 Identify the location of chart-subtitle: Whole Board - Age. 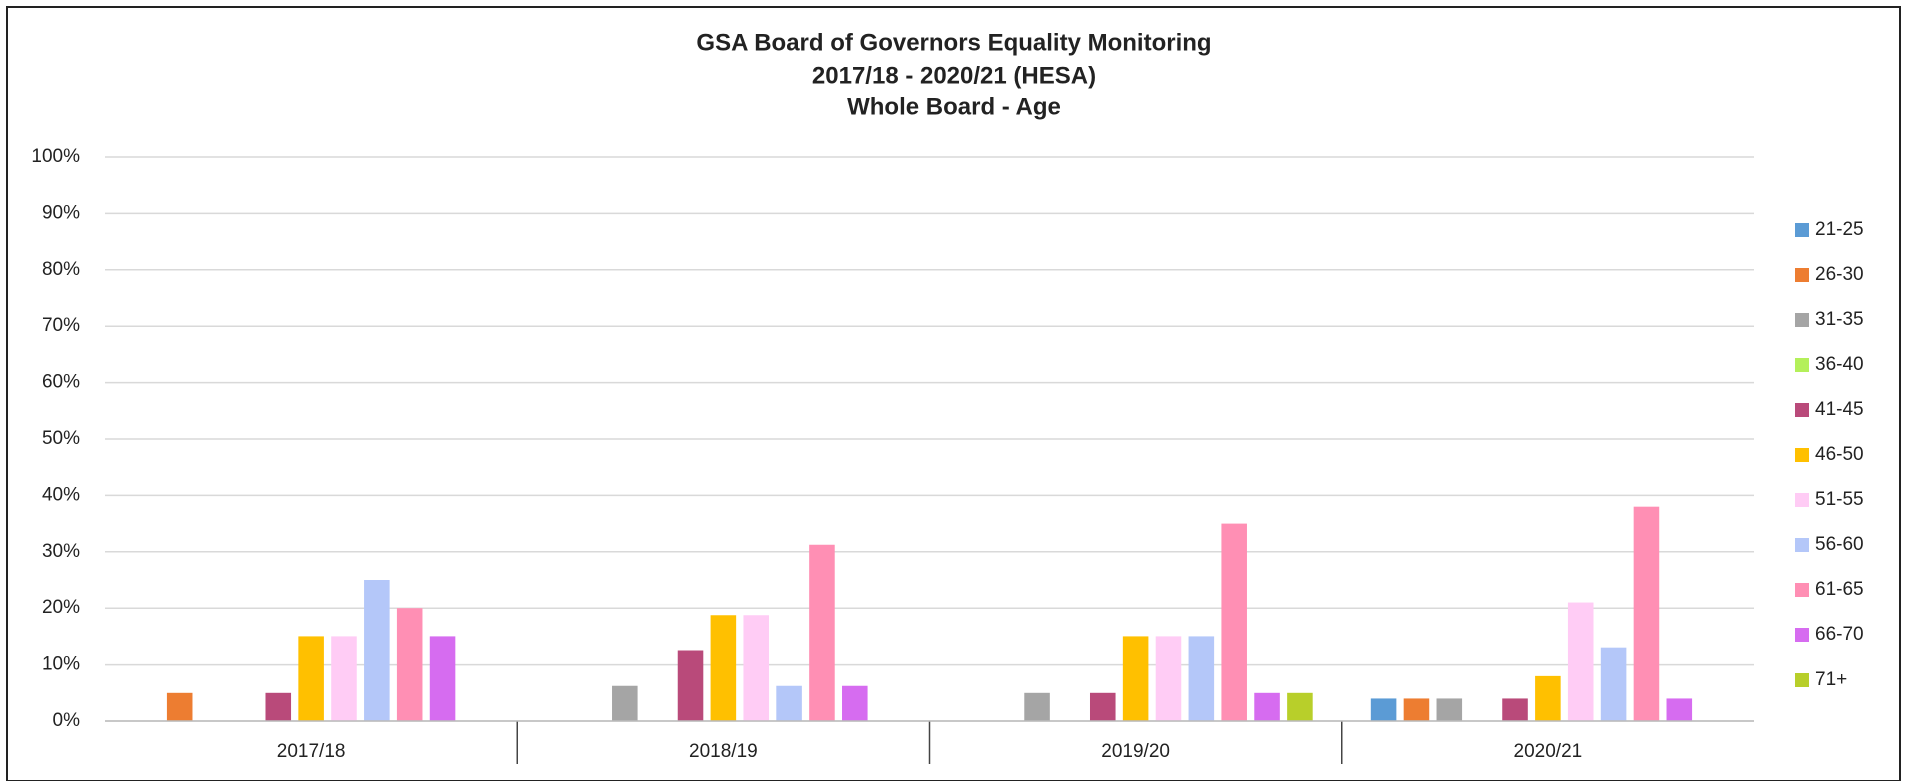
(954, 106).